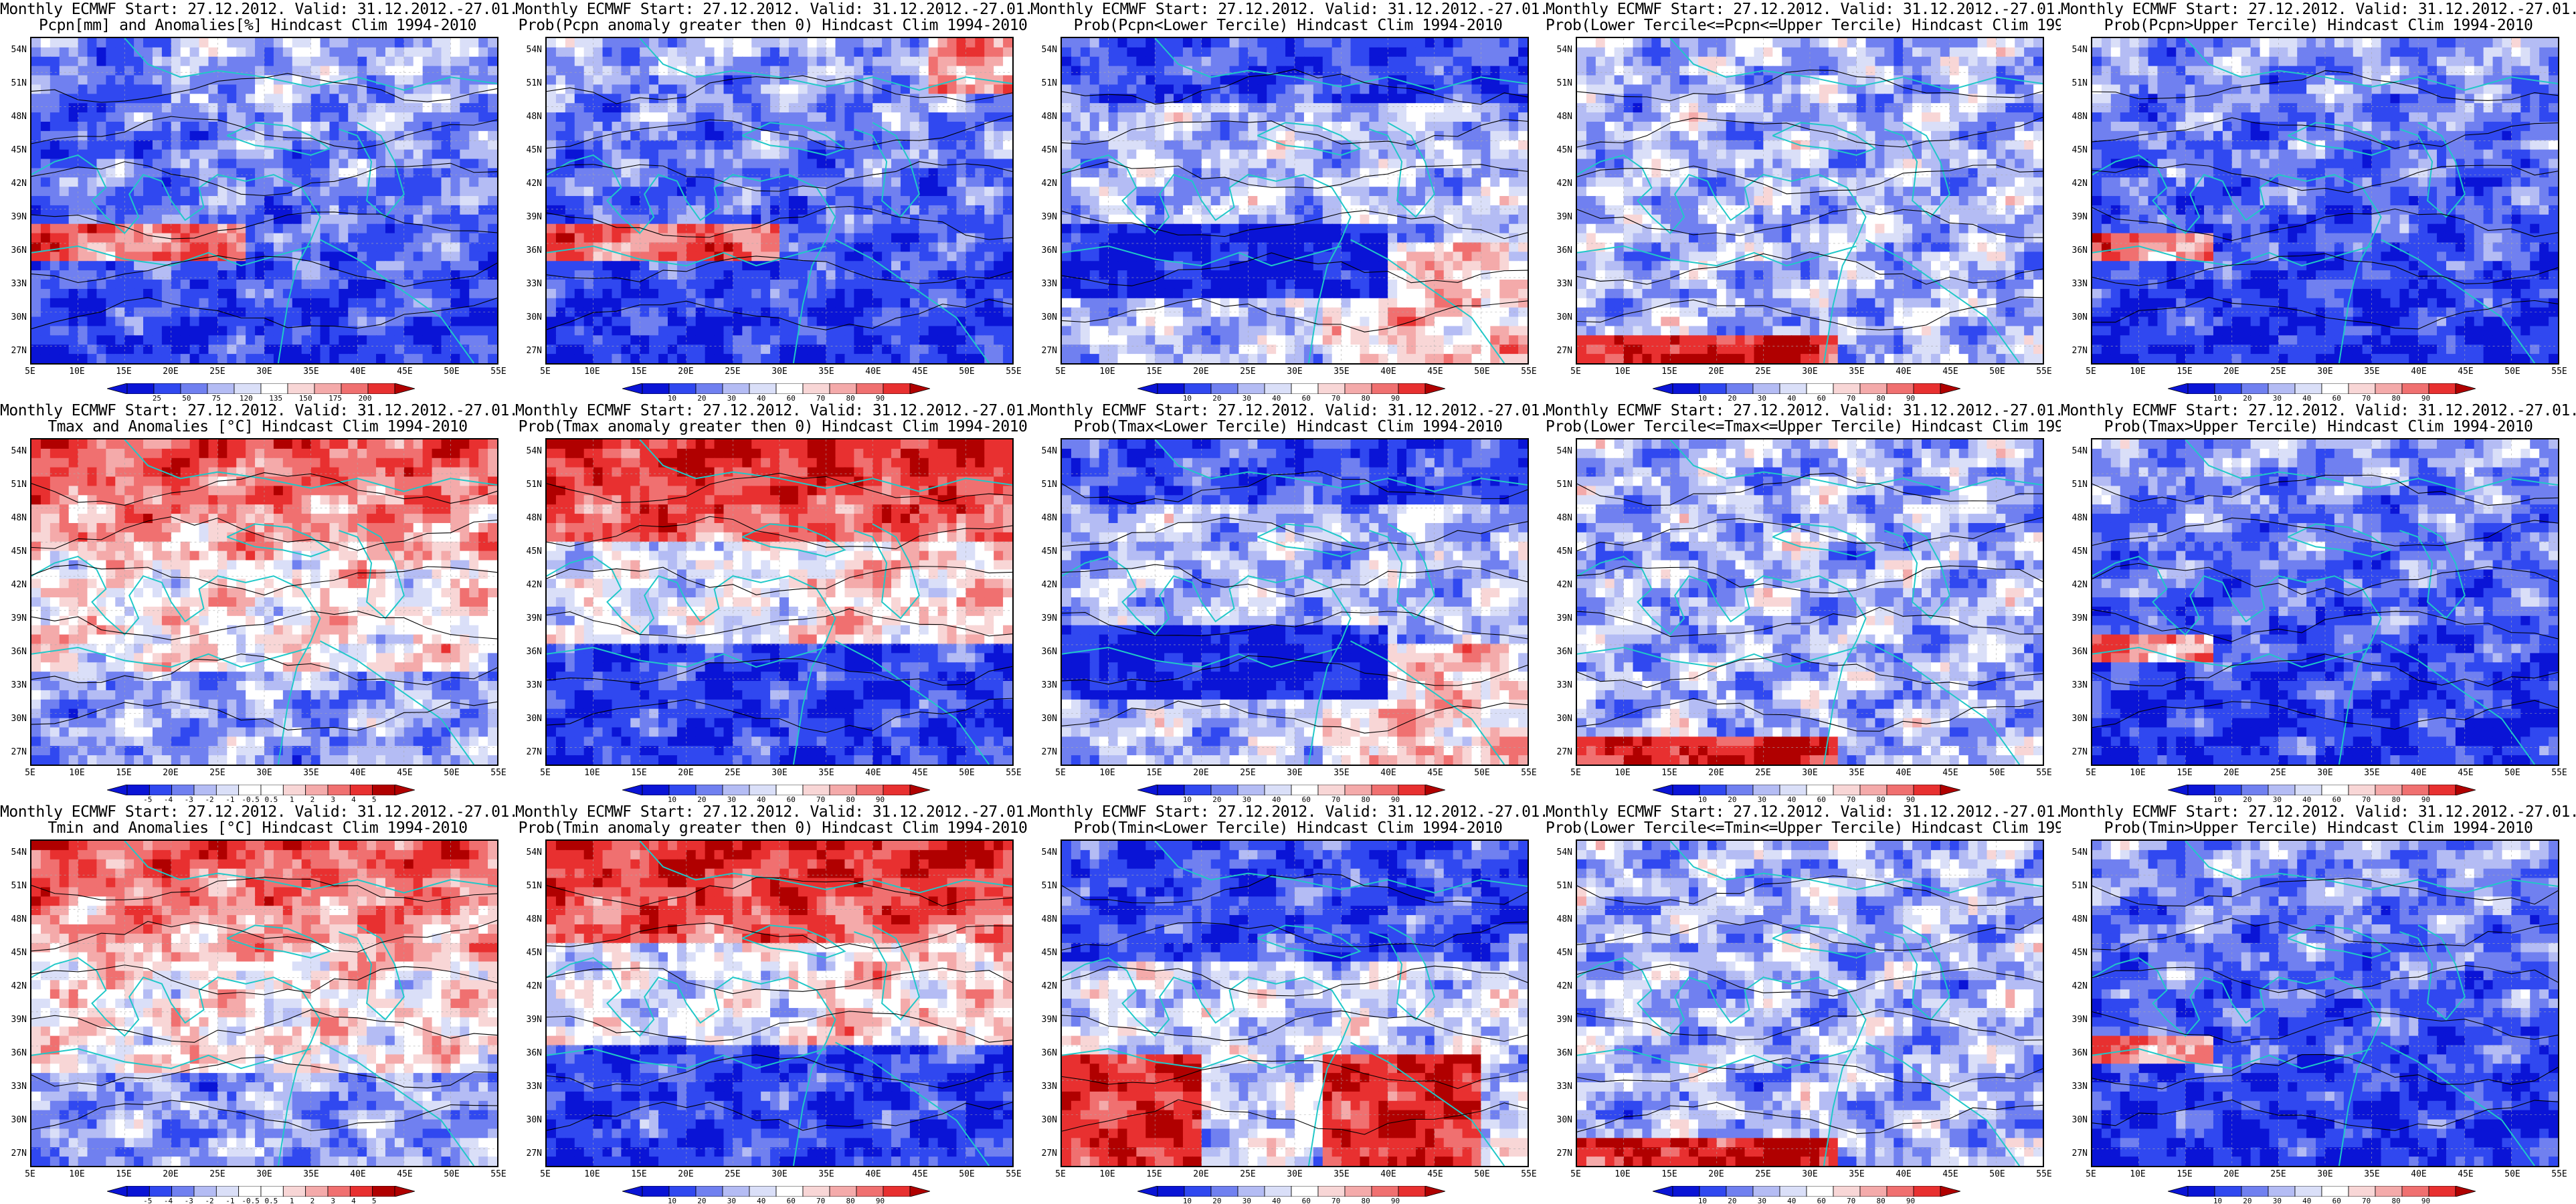 Image resolution: width=2576 pixels, height=1204 pixels. I want to click on forecast-map, so click(1810, 1003).